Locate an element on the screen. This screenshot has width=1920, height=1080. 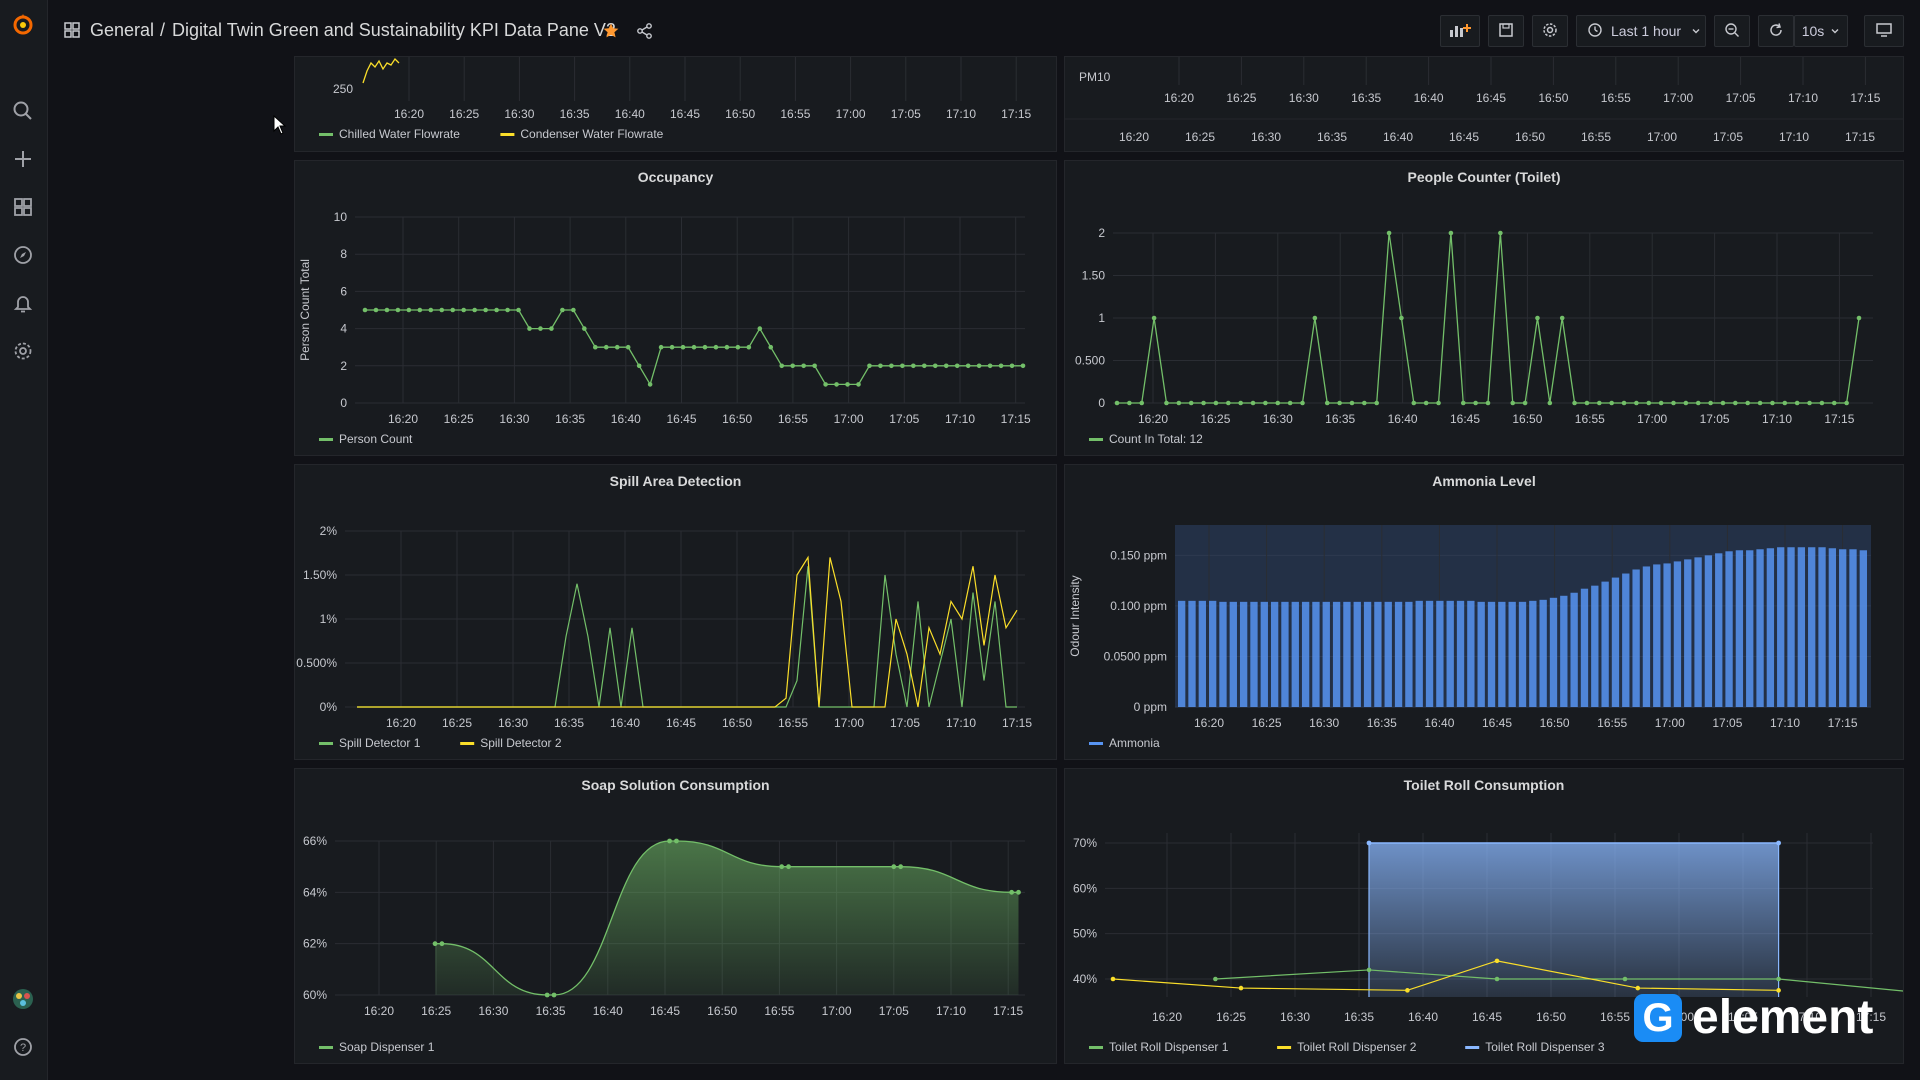
legend-swatch is located at coordinates (1472, 1047).